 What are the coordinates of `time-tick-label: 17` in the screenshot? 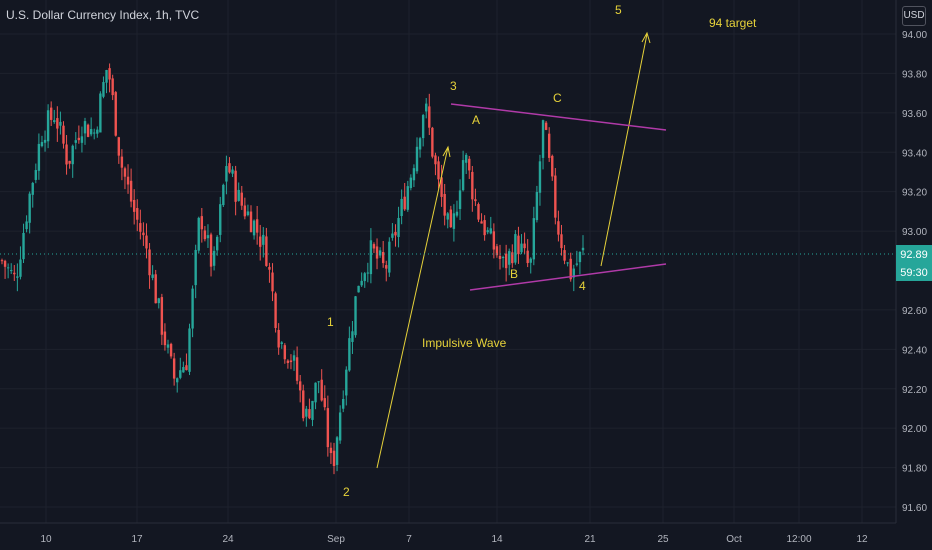 It's located at (137, 539).